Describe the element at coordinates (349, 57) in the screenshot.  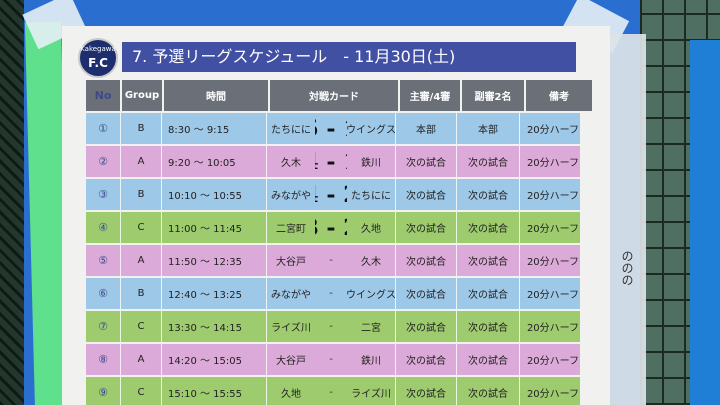
I see `schedule-title: 7. 予選リーグスケジュール - 11月30日(土)` at that location.